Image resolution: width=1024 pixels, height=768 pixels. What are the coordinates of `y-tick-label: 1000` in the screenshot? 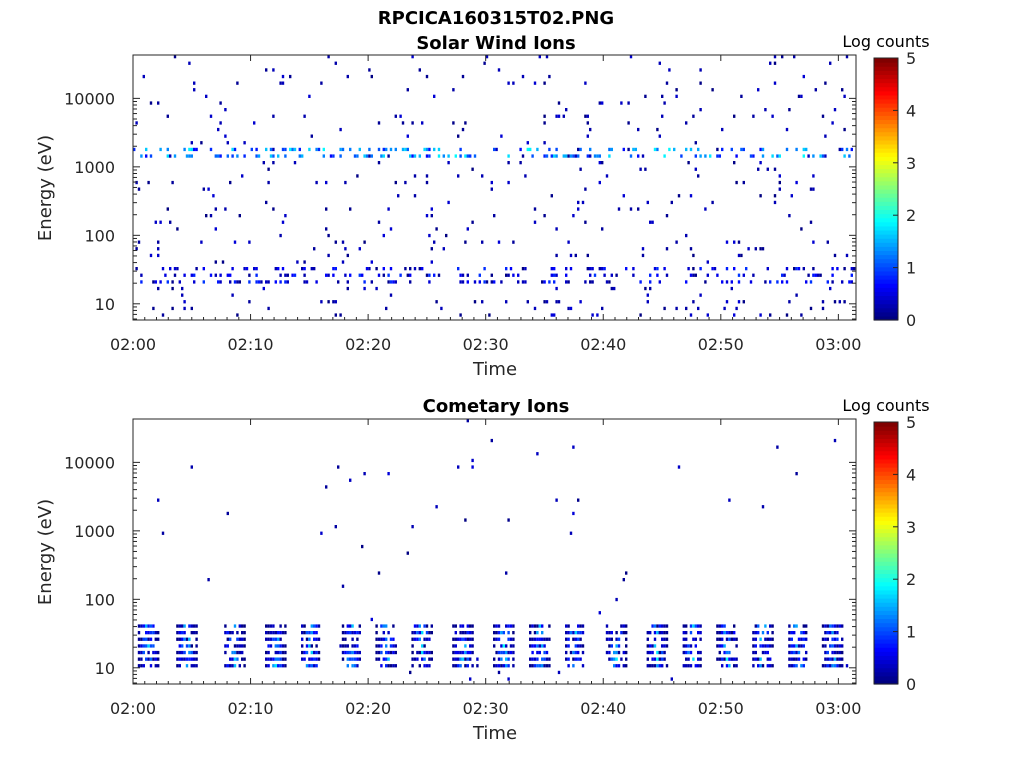 It's located at (94, 531).